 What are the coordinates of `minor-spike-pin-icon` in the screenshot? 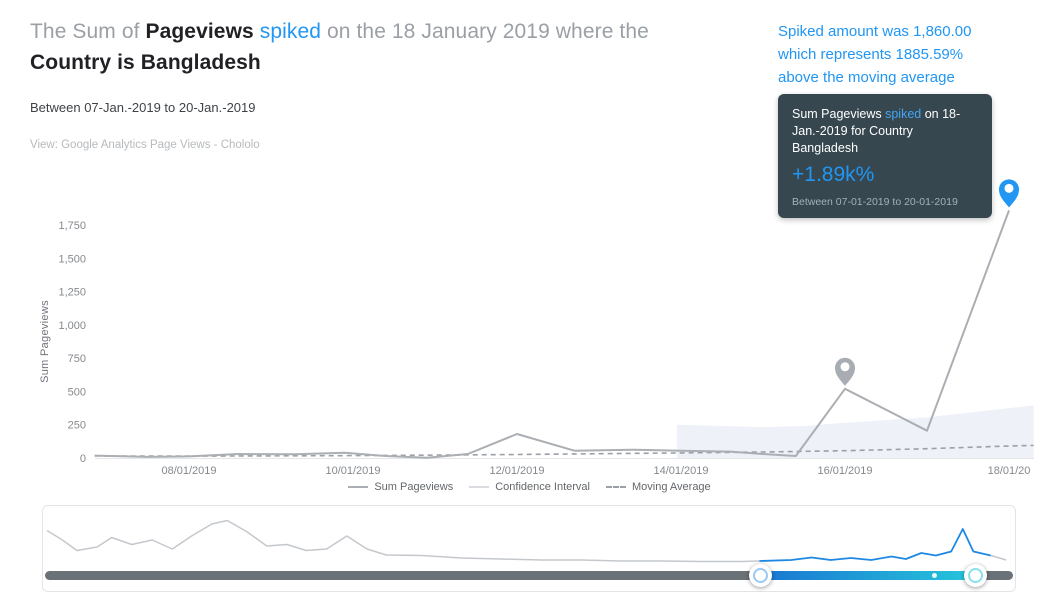 It's located at (845, 371).